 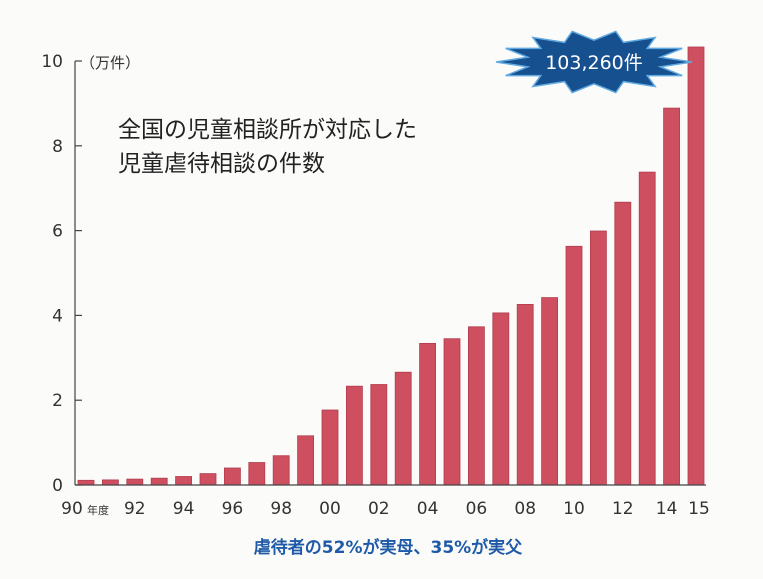 What do you see at coordinates (428, 509) in the screenshot?
I see `x-tick-label: 04` at bounding box center [428, 509].